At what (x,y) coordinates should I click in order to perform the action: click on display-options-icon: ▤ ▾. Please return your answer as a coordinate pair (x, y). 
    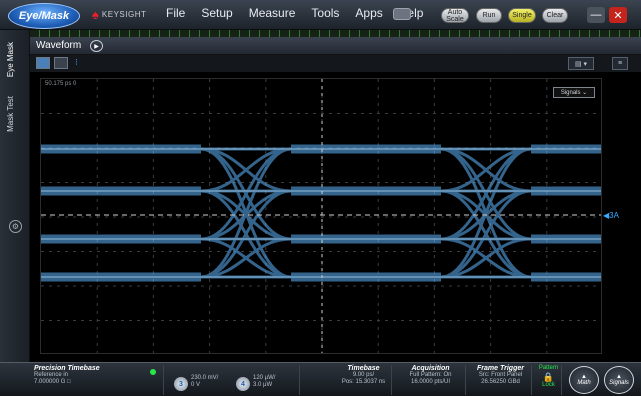
    Looking at the image, I should click on (581, 63).